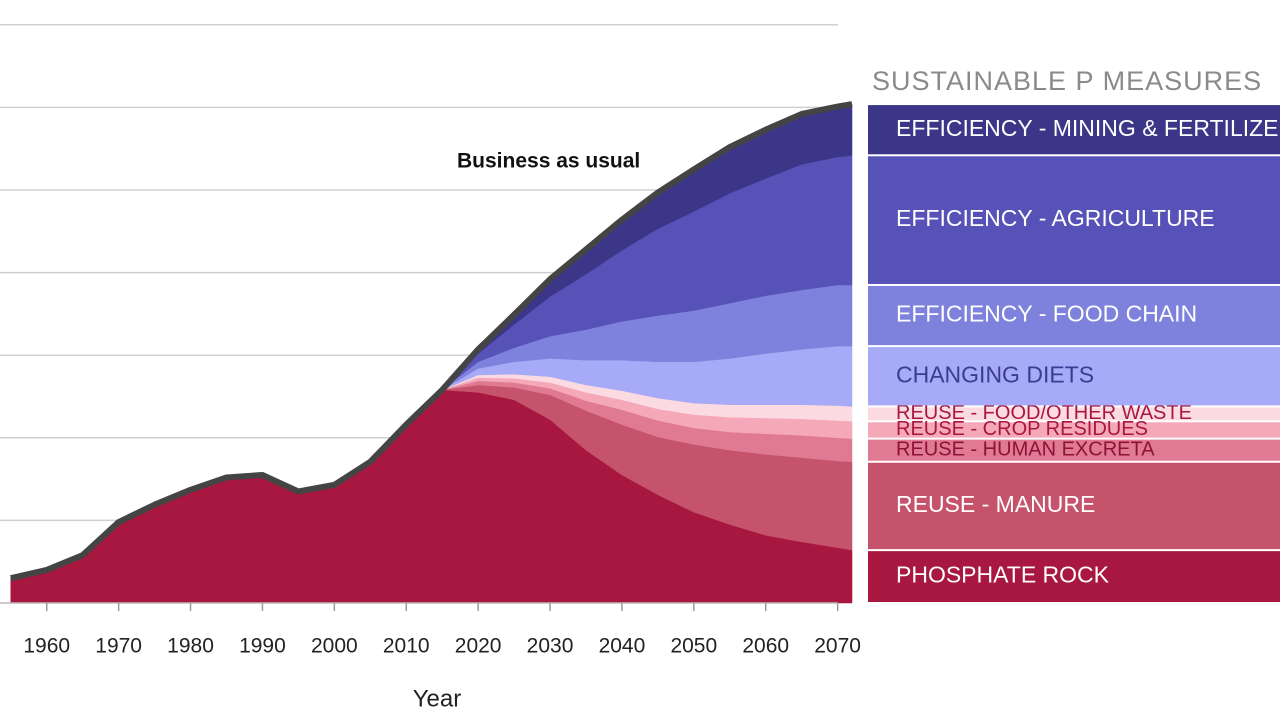 The height and width of the screenshot is (720, 1280). I want to click on x-tick-label: 1970, so click(118, 646).